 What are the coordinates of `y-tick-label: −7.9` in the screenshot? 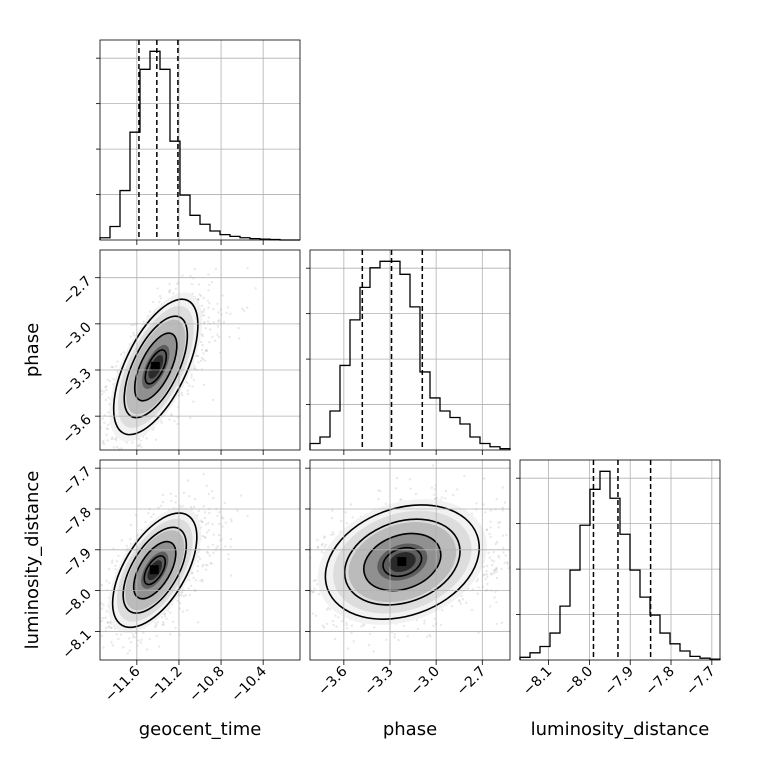 It's located at (76, 562).